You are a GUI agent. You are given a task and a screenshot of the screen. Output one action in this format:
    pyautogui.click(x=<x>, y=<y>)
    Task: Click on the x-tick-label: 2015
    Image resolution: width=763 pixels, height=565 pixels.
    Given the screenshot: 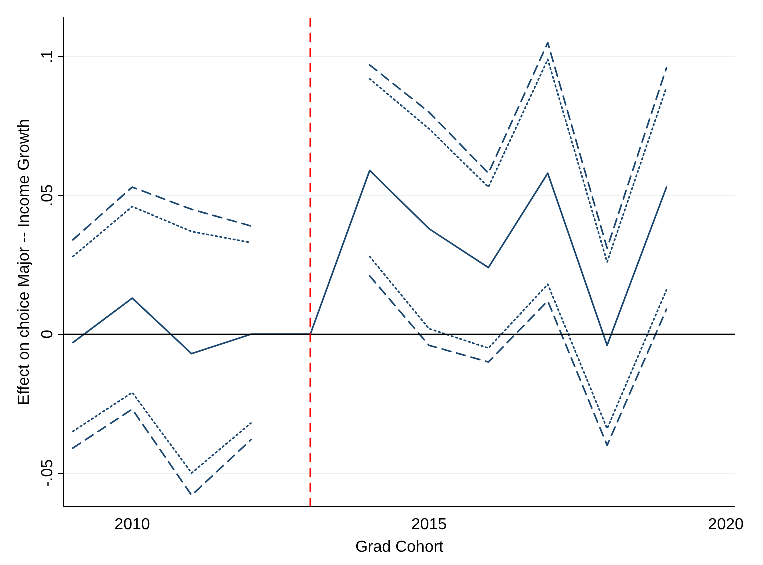 What is the action you would take?
    pyautogui.click(x=429, y=525)
    